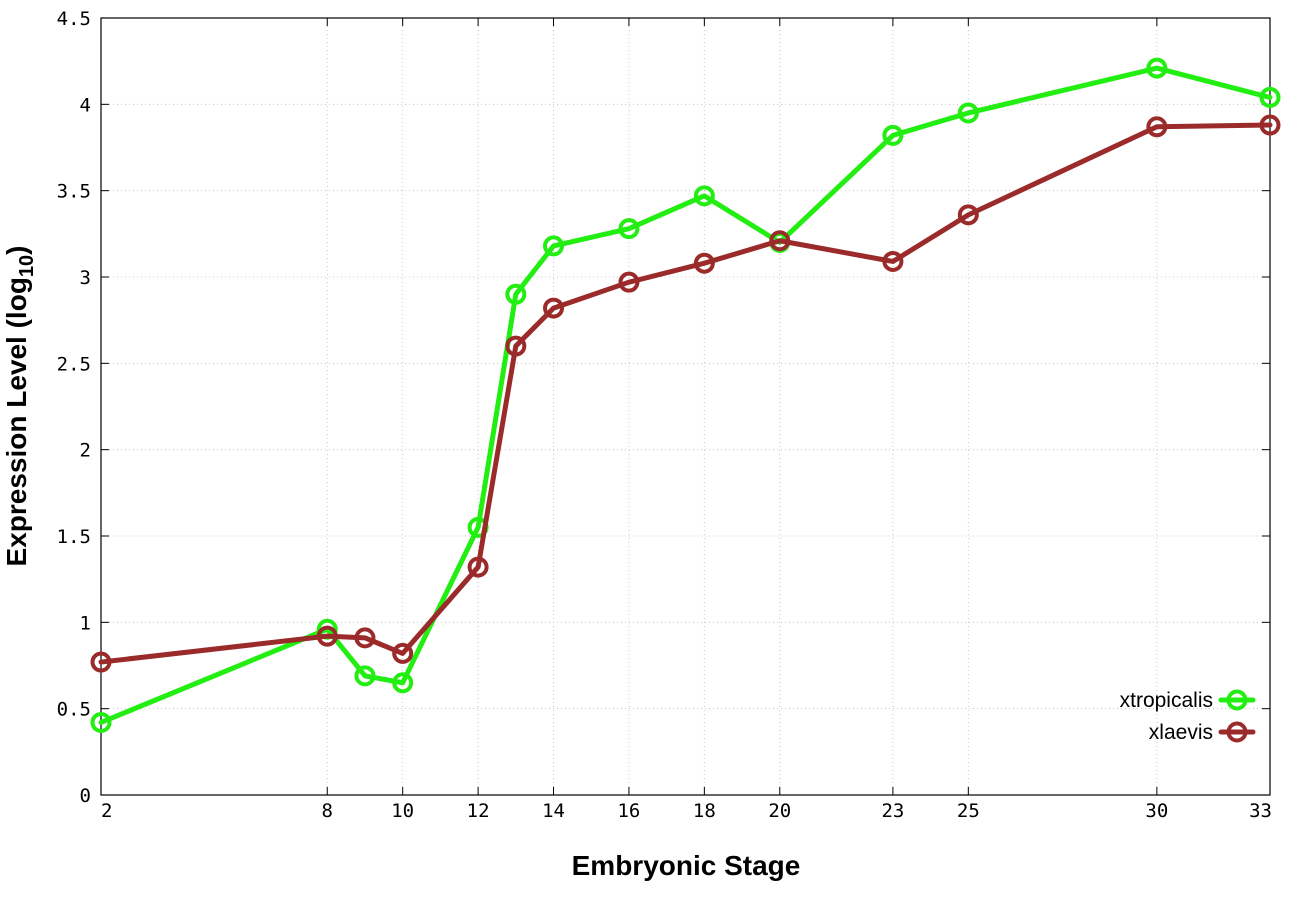  Describe the element at coordinates (85, 623) in the screenshot. I see `y-tick-label-2: 1` at that location.